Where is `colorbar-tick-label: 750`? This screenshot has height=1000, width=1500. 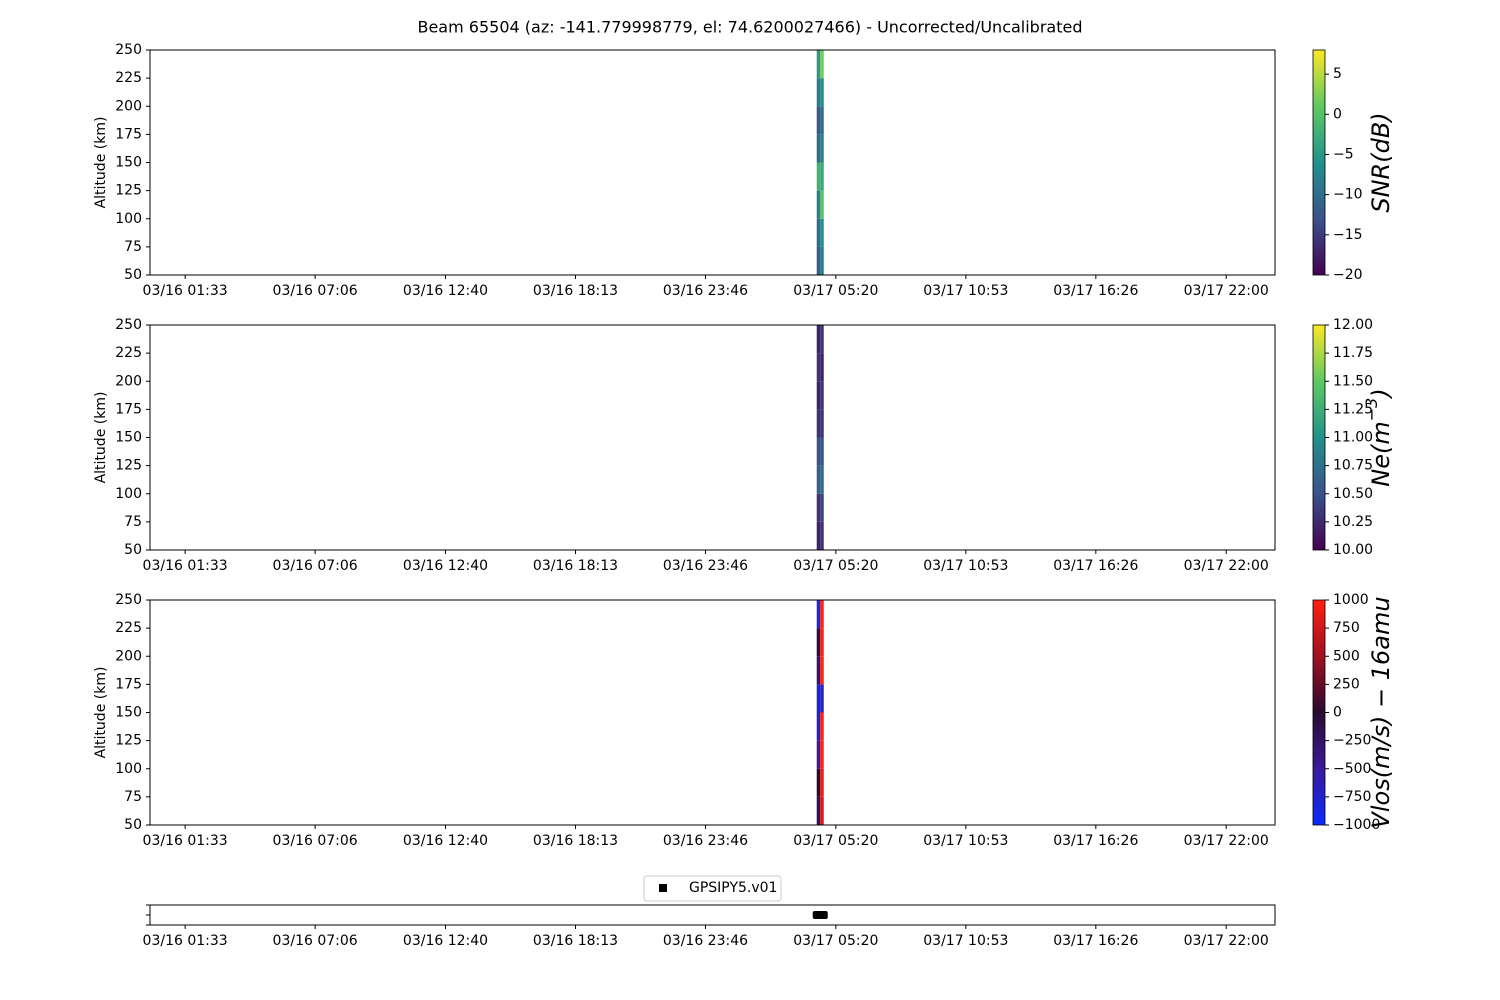
colorbar-tick-label: 750 is located at coordinates (1346, 628).